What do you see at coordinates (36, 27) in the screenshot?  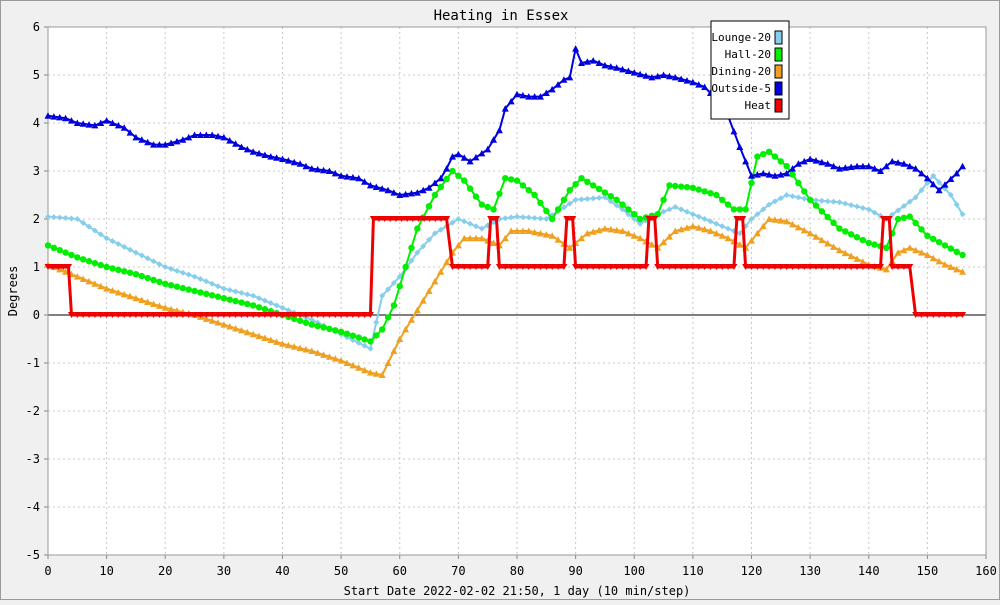 I see `y-tick-label: 6` at bounding box center [36, 27].